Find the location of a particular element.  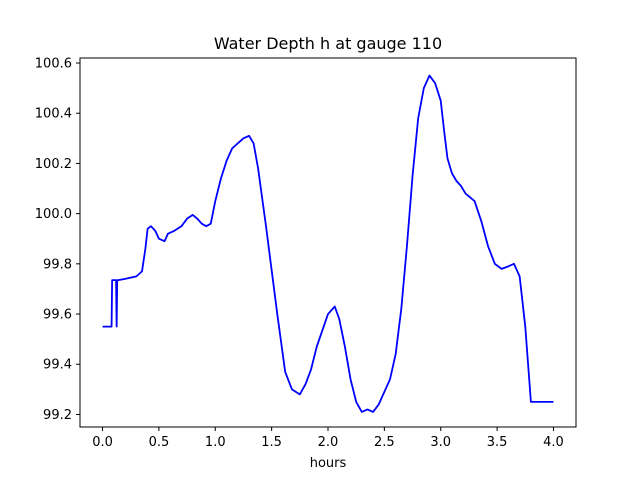

y-tick-label: 100.0 is located at coordinates (53, 214).